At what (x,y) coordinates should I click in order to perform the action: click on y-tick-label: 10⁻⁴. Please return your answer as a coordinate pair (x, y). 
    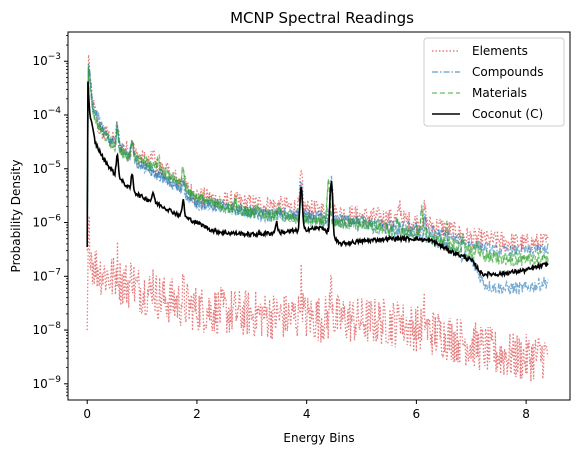
    Looking at the image, I should click on (46, 114).